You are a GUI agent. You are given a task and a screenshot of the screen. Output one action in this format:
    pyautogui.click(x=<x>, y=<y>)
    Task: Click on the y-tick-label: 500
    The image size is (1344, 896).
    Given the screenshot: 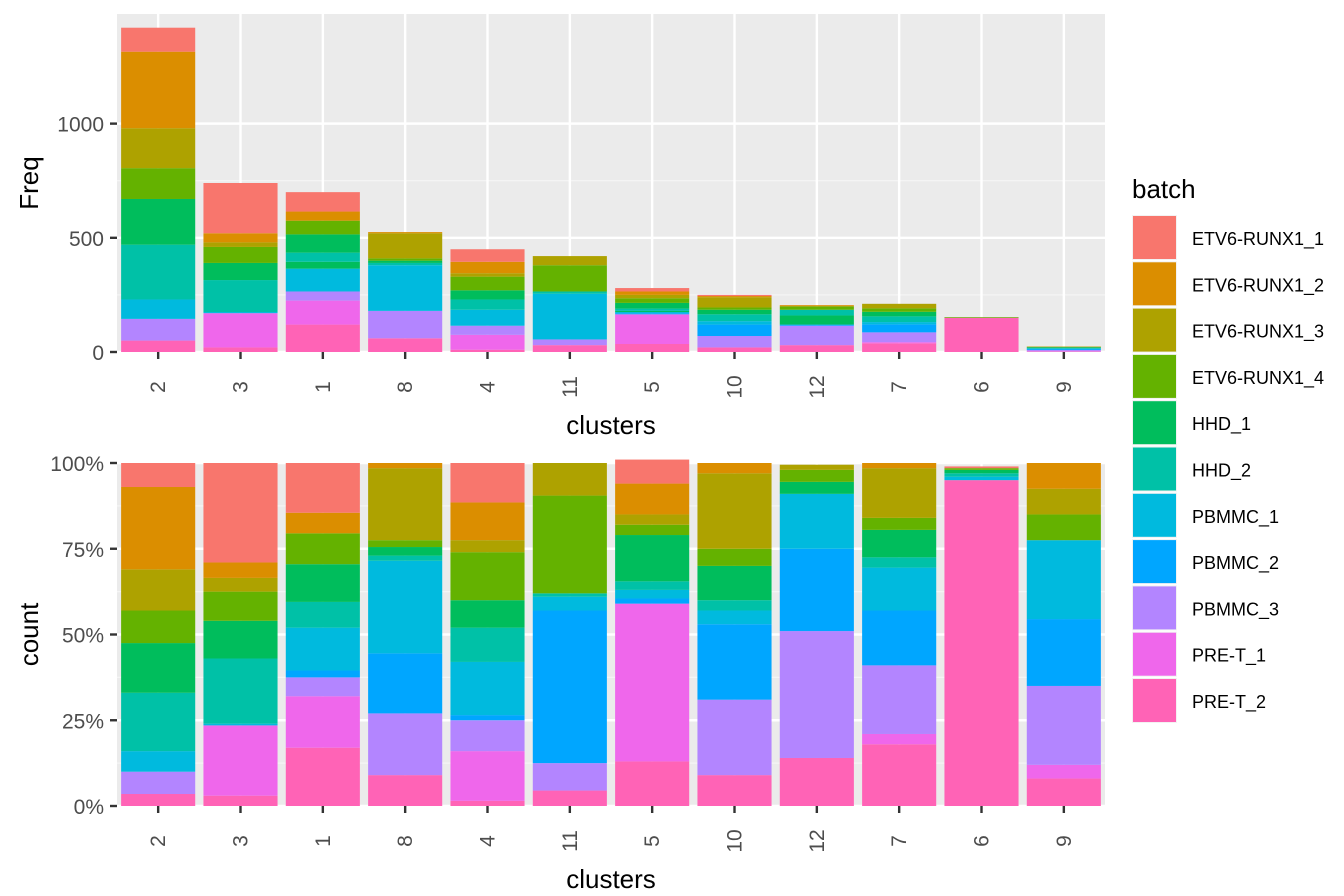 What is the action you would take?
    pyautogui.click(x=86, y=239)
    